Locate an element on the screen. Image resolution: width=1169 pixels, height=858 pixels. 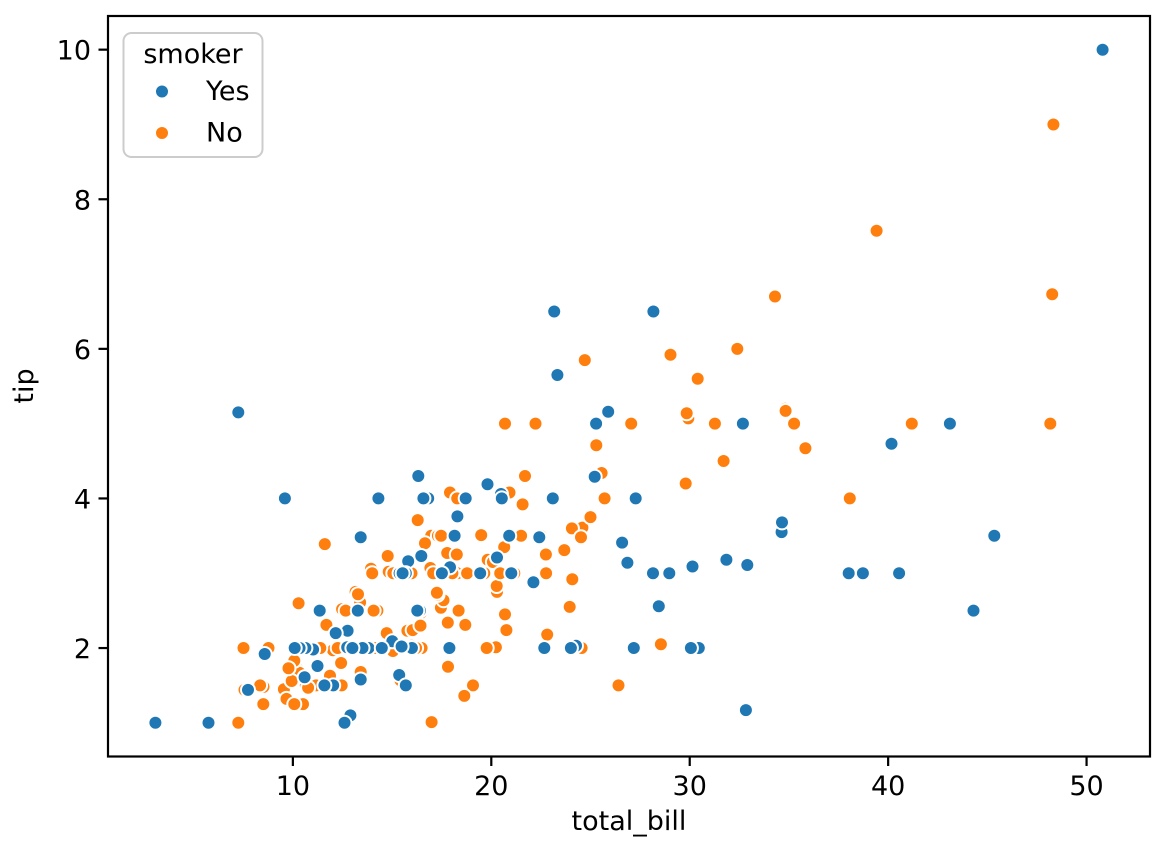
y-tick-label: 4 is located at coordinates (82, 499).